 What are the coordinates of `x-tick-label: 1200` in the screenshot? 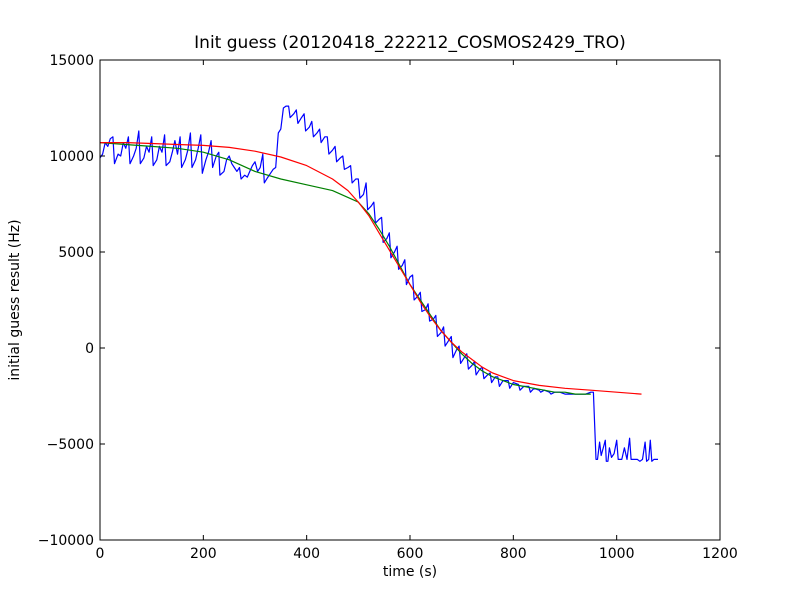 It's located at (720, 554).